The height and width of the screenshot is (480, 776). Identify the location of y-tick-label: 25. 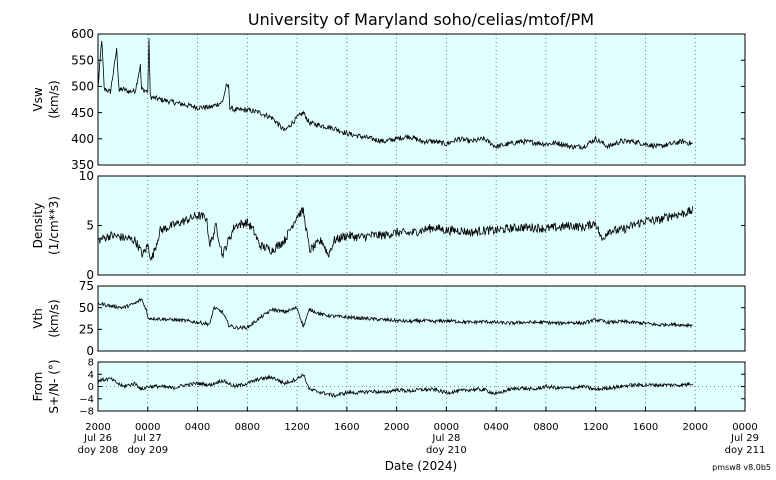
(86, 330).